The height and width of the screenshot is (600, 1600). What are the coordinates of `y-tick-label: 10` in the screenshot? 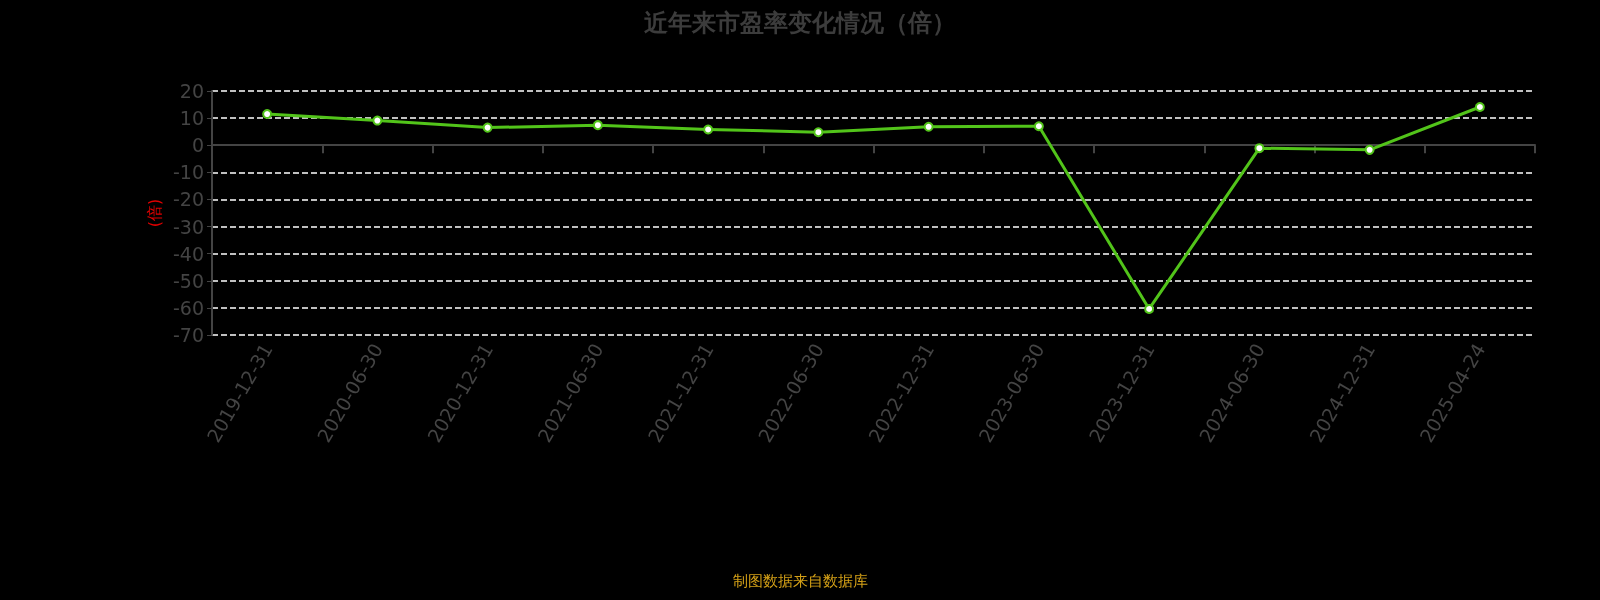 It's located at (191, 118).